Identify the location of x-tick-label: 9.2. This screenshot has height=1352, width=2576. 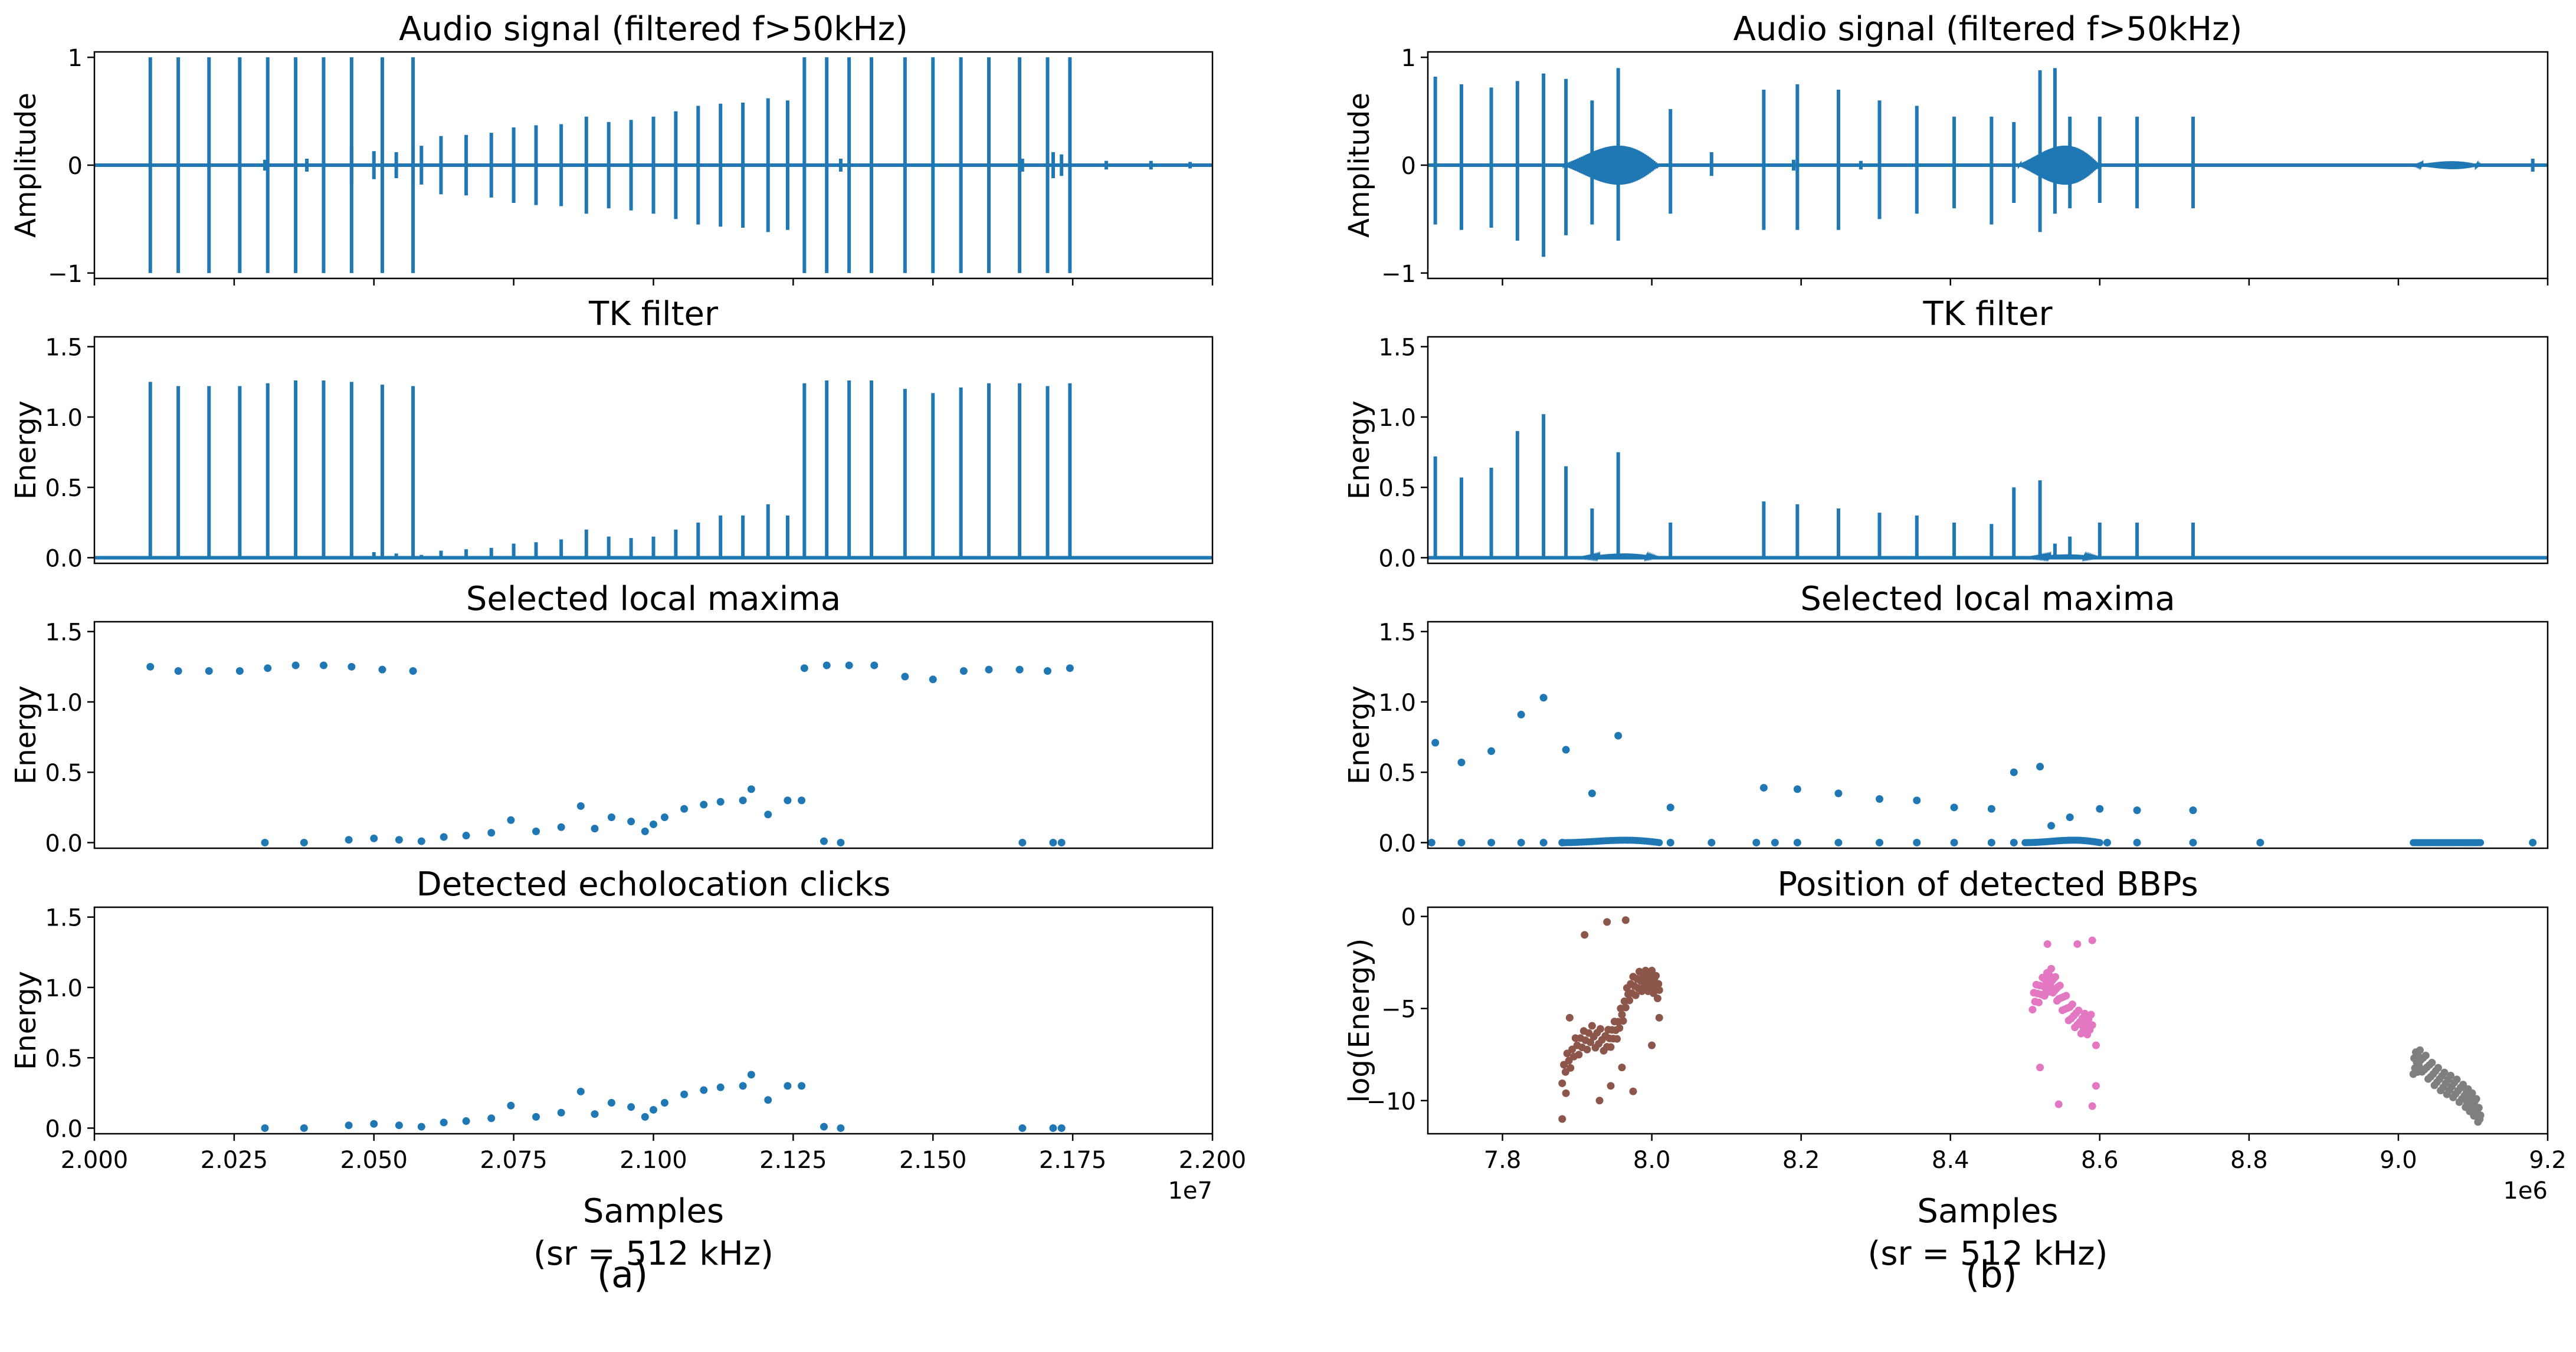
(2548, 1161).